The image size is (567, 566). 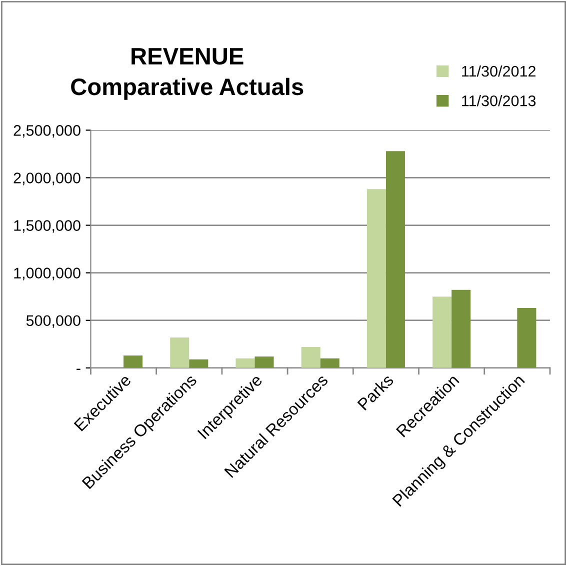 I want to click on legend-label: 11/30/2013, so click(x=499, y=100).